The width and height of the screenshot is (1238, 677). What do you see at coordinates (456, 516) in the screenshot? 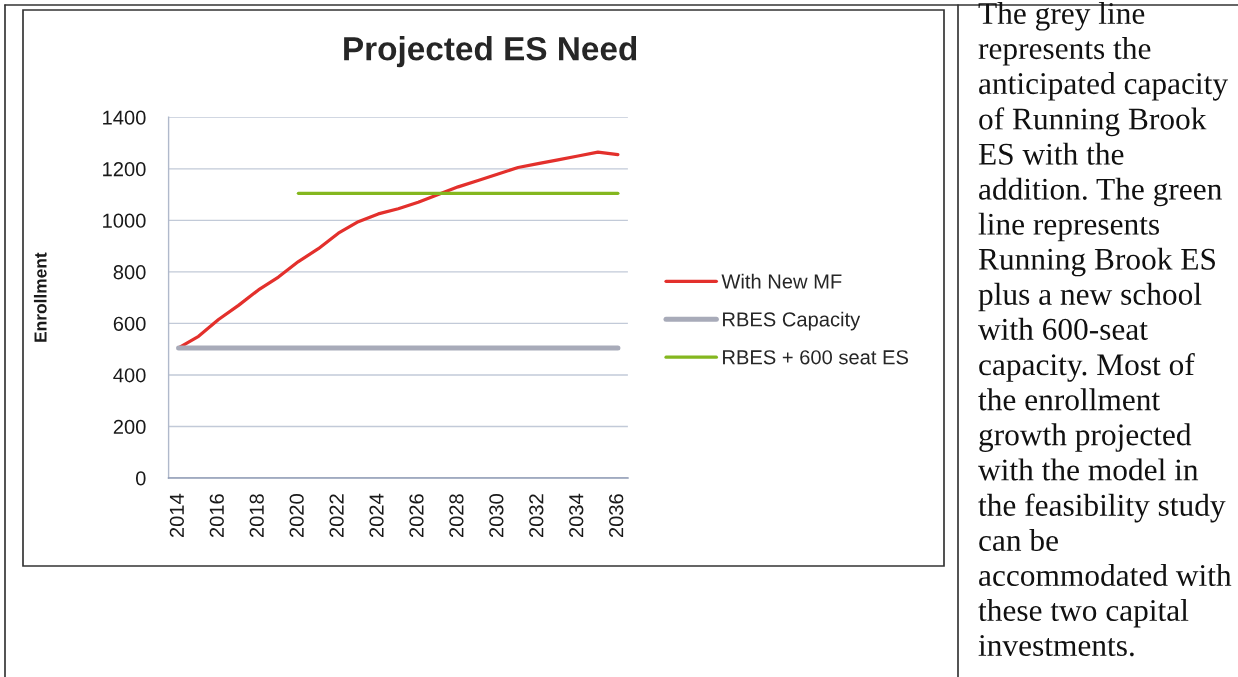
I see `x-tick-label: 2028` at bounding box center [456, 516].